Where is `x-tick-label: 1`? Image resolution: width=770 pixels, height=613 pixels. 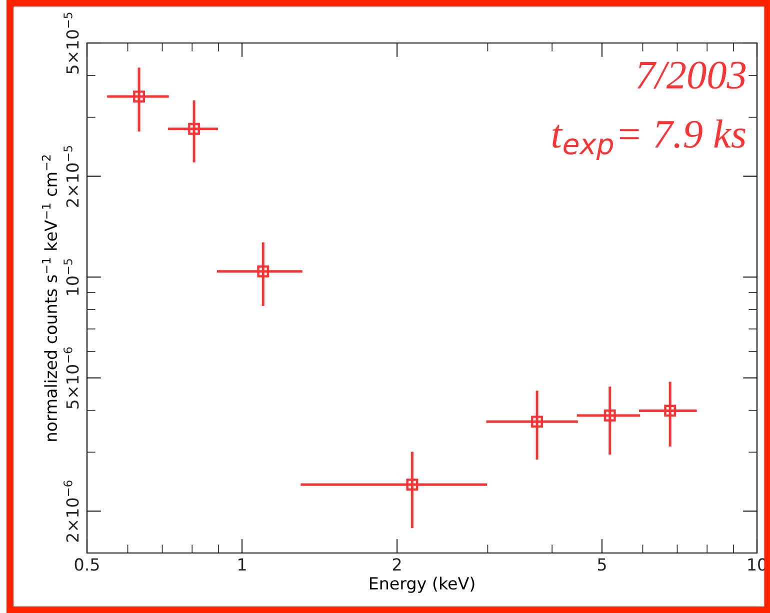
x-tick-label: 1 is located at coordinates (242, 564).